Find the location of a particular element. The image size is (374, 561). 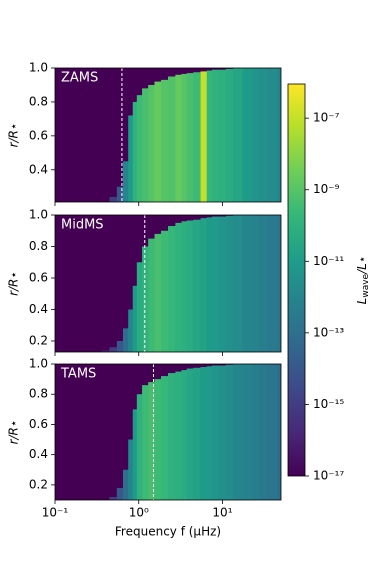

colorbar-label: Lwave/L⋆ is located at coordinates (363, 280).